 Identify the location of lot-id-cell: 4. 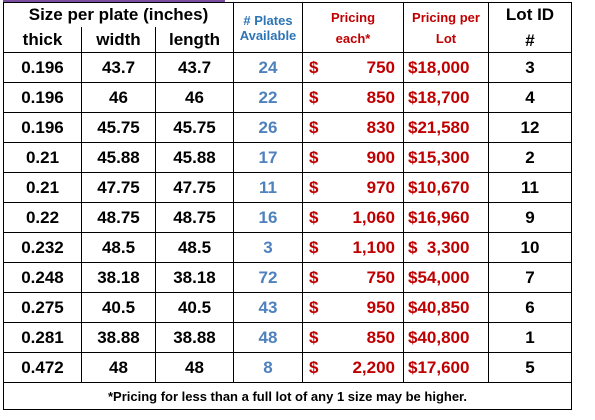
(530, 97).